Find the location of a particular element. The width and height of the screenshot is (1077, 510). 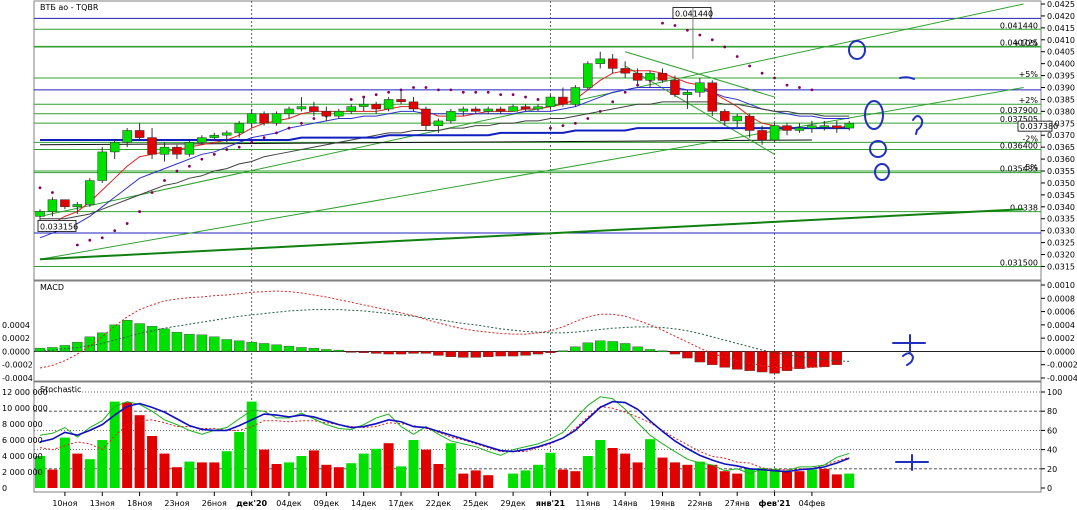

x-tick-label: 14янв is located at coordinates (625, 503).